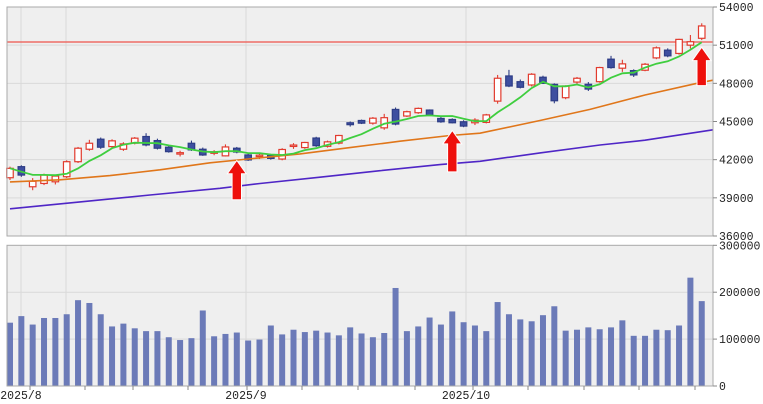 The height and width of the screenshot is (404, 763). What do you see at coordinates (246, 396) in the screenshot?
I see `date-axis-label: 2025/9` at bounding box center [246, 396].